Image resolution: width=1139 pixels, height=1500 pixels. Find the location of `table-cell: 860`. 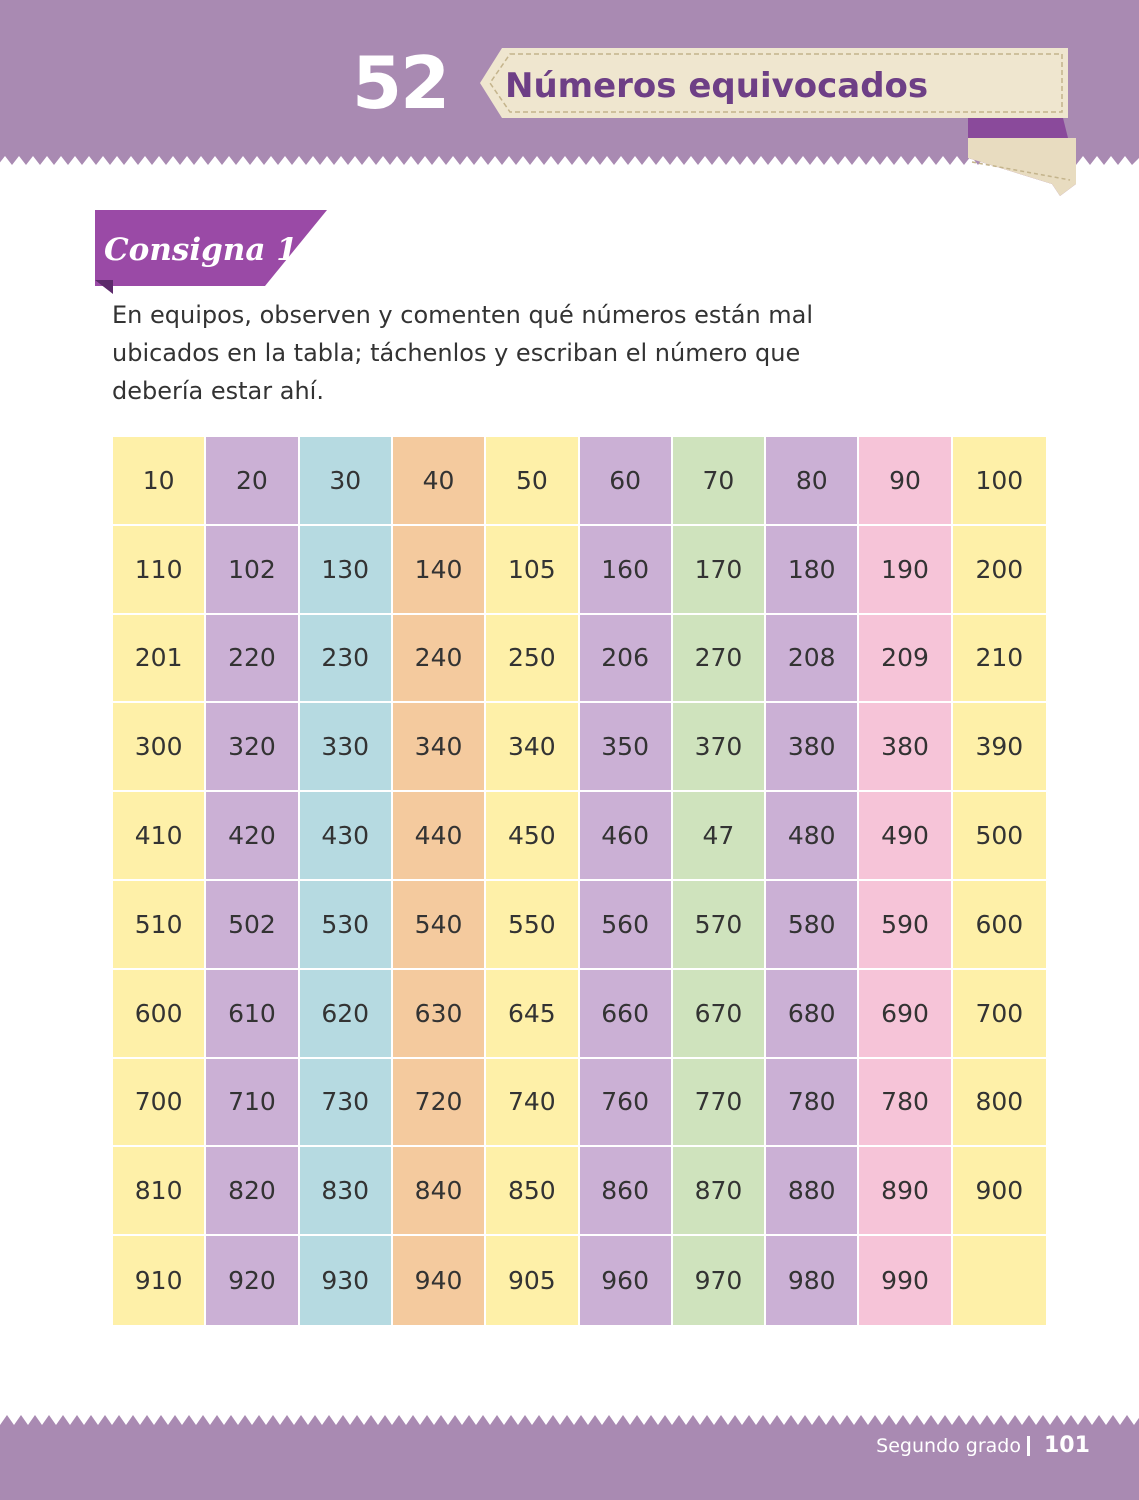

table-cell: 860 is located at coordinates (626, 1192).